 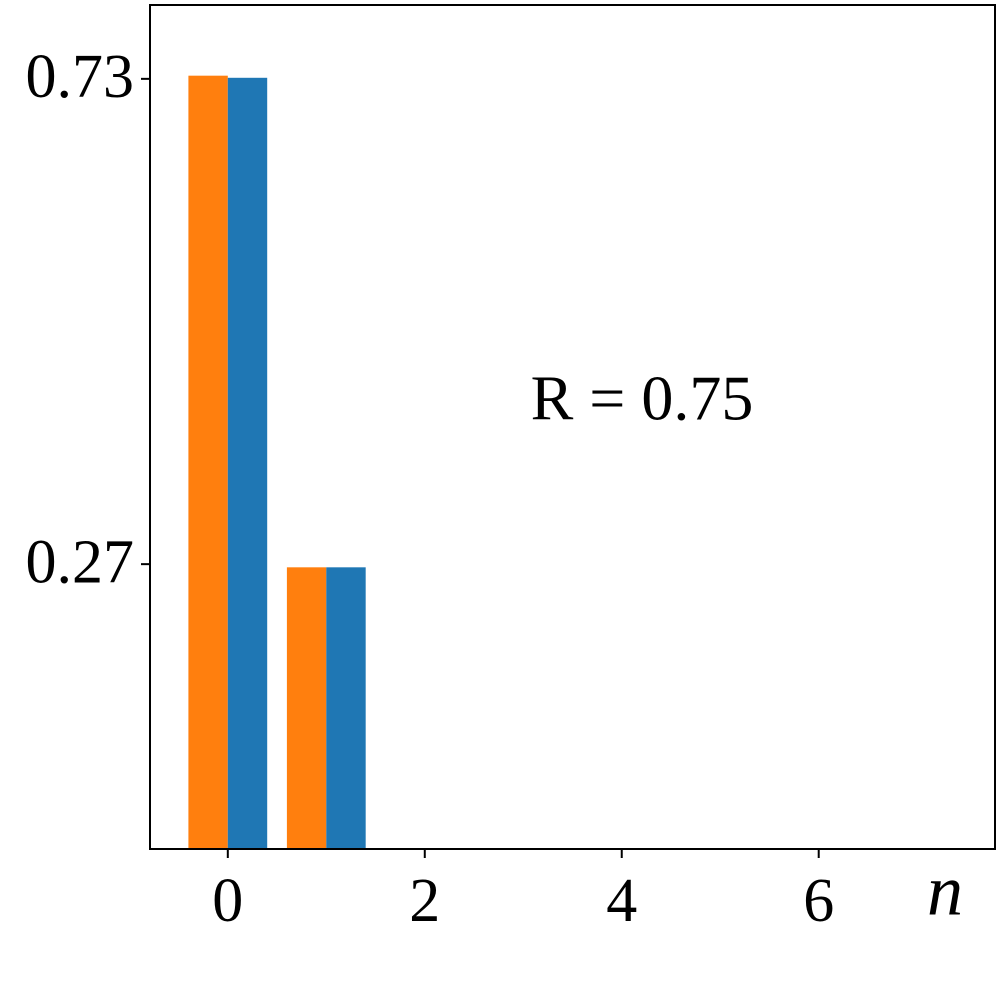 I want to click on x-tick-label: 2, so click(x=424, y=901).